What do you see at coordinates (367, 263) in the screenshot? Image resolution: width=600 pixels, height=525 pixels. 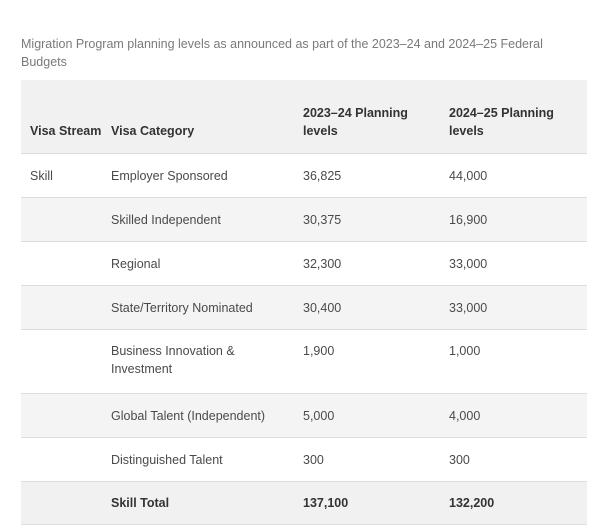 I see `cell-2023-24: 32,300` at bounding box center [367, 263].